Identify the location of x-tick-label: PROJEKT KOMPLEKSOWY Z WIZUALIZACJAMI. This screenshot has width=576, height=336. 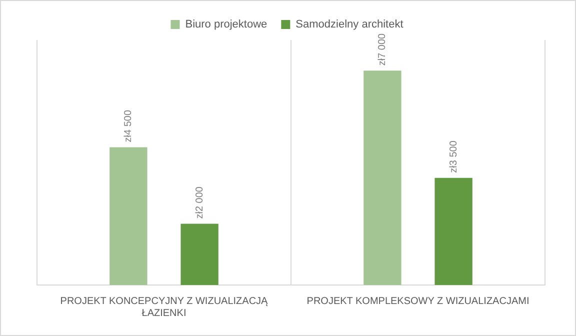
(418, 301).